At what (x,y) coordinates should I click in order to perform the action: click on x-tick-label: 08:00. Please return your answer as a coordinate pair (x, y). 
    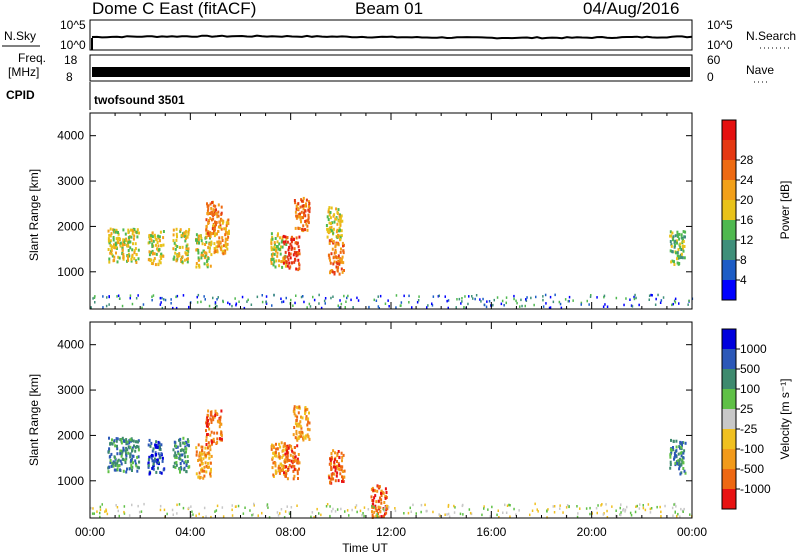
    Looking at the image, I should click on (291, 532).